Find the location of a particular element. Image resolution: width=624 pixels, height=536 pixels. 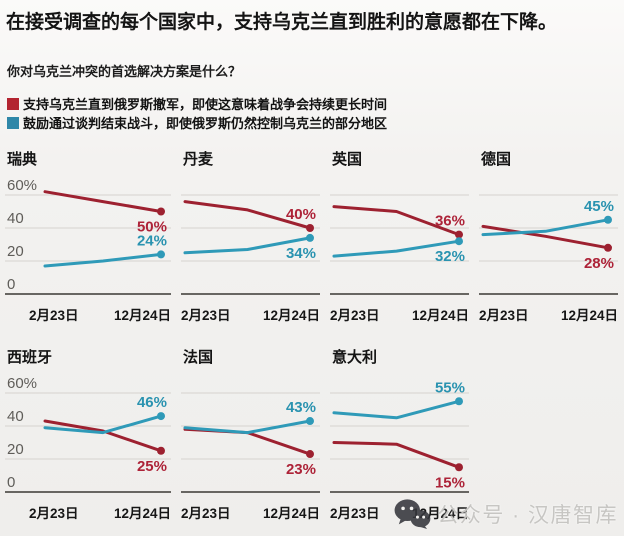

legend-item-negotiated-end: 鼓励通过谈判结束战斗，即使俄罗斯仍然控制乌克兰的部分地区 is located at coordinates (315, 123).